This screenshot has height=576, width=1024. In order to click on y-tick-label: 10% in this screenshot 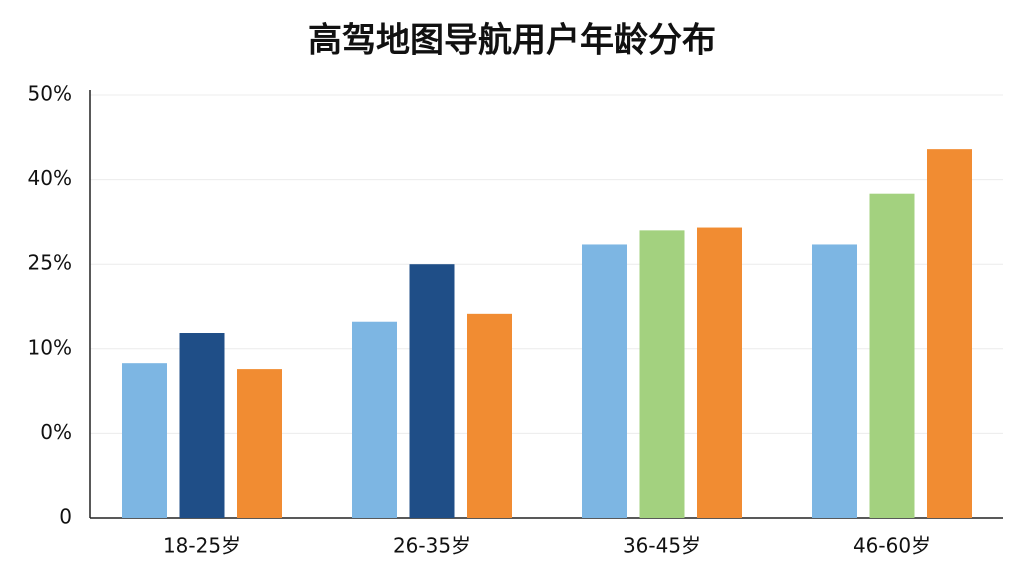, I will do `click(50, 347)`.